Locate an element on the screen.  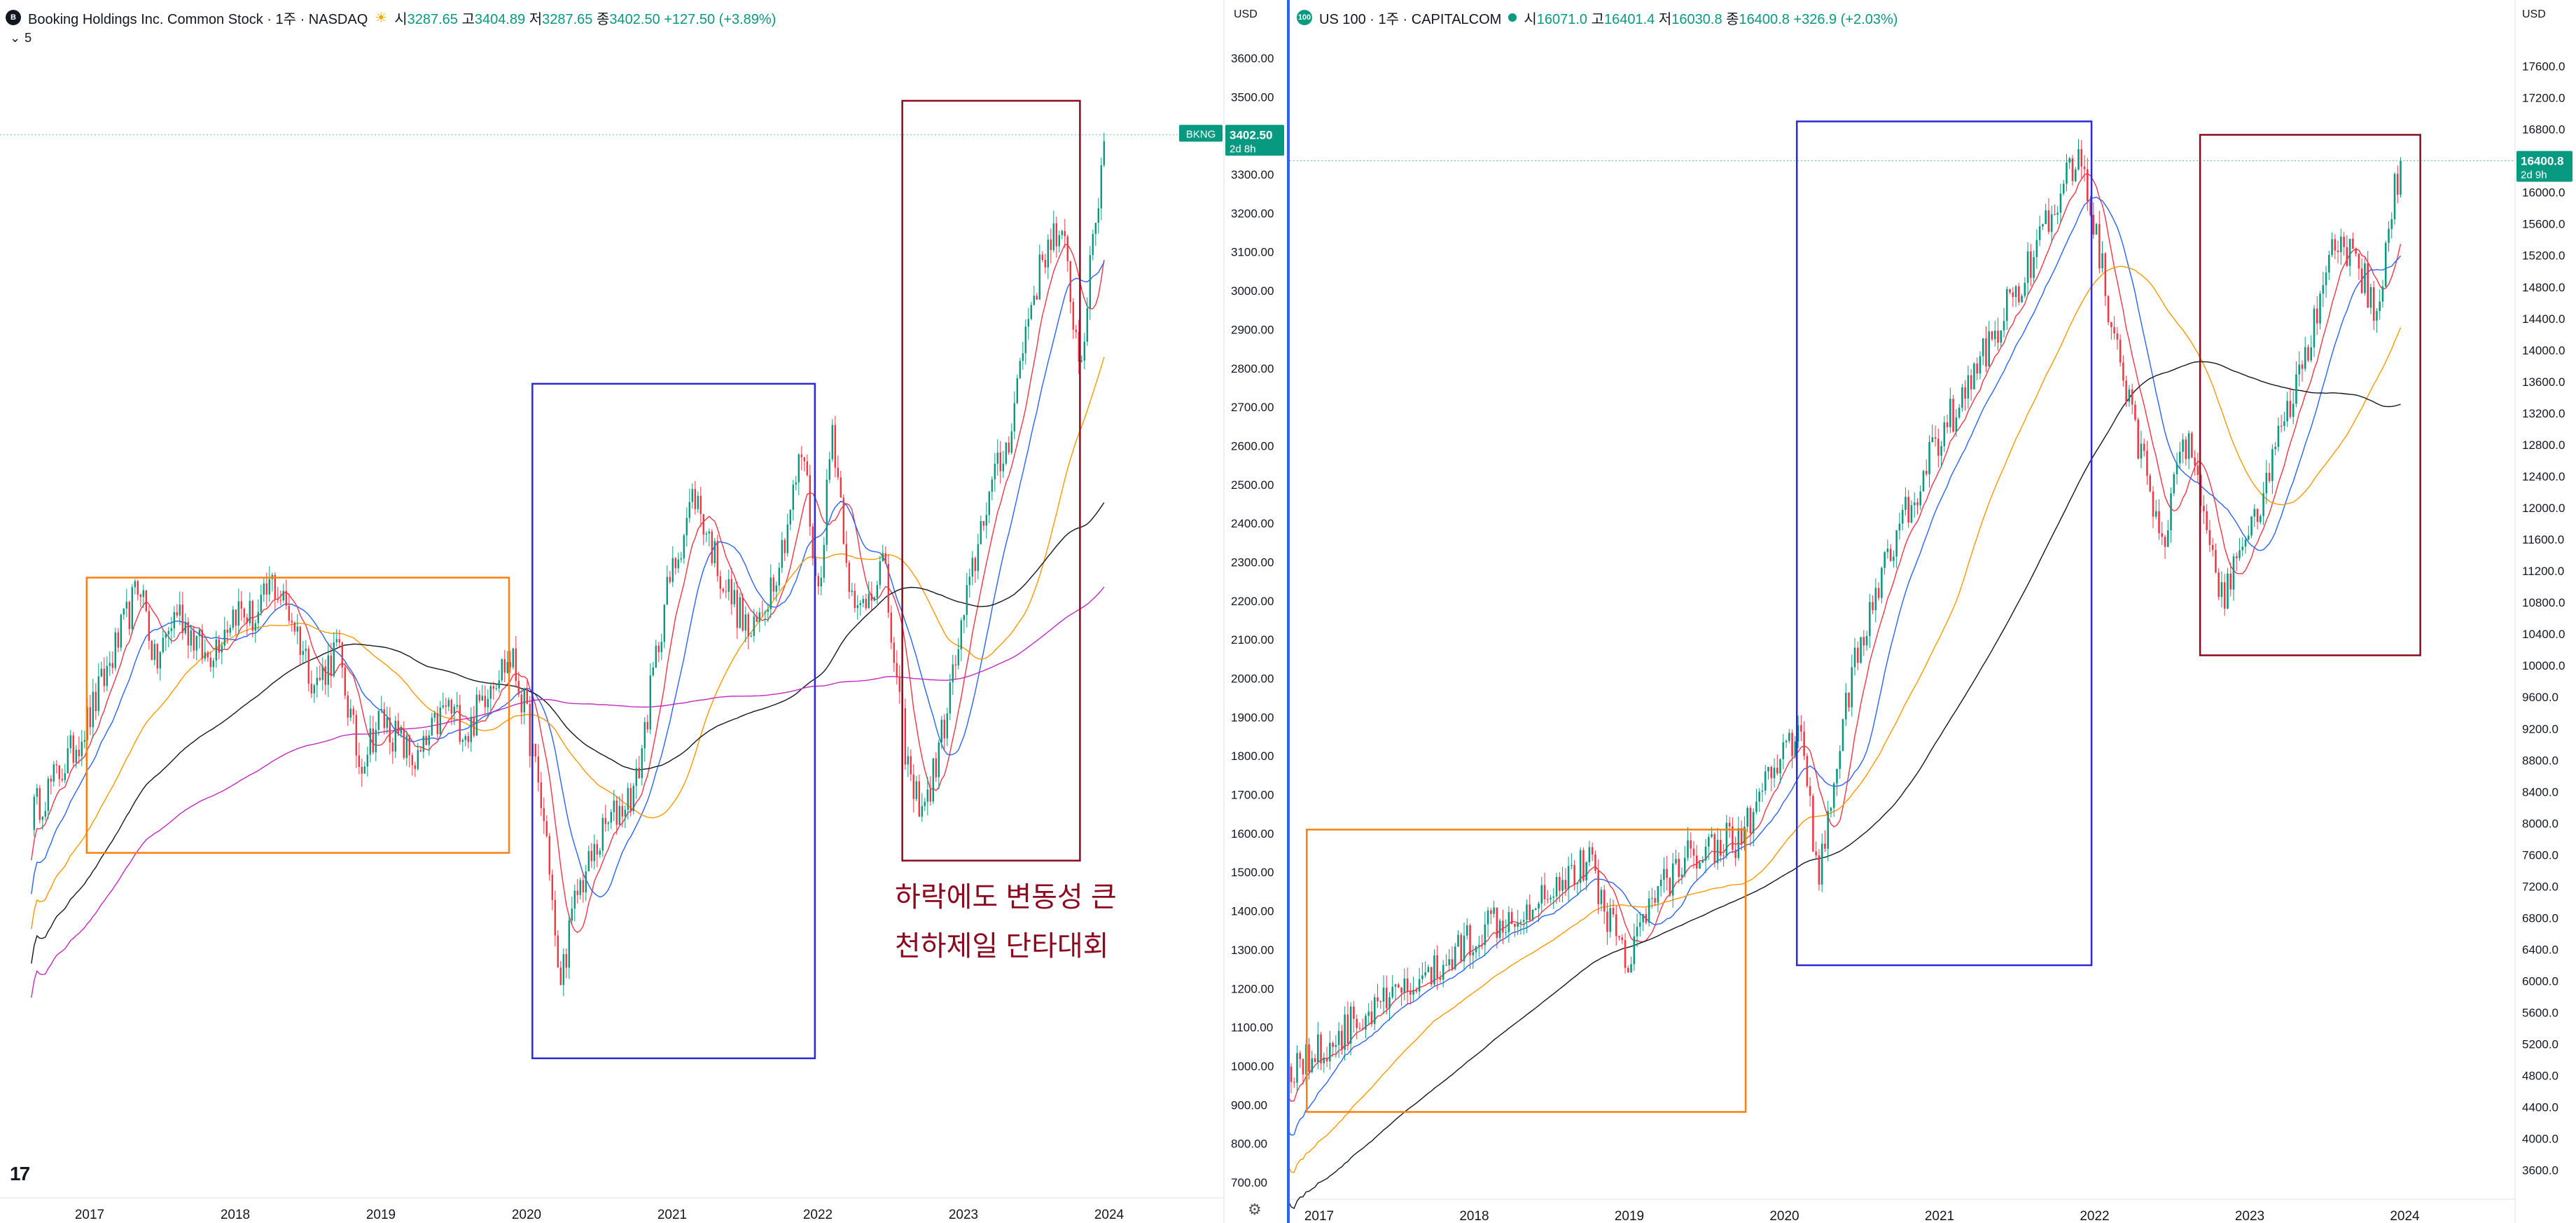
x-tick-label: 2024 is located at coordinates (2405, 1216).